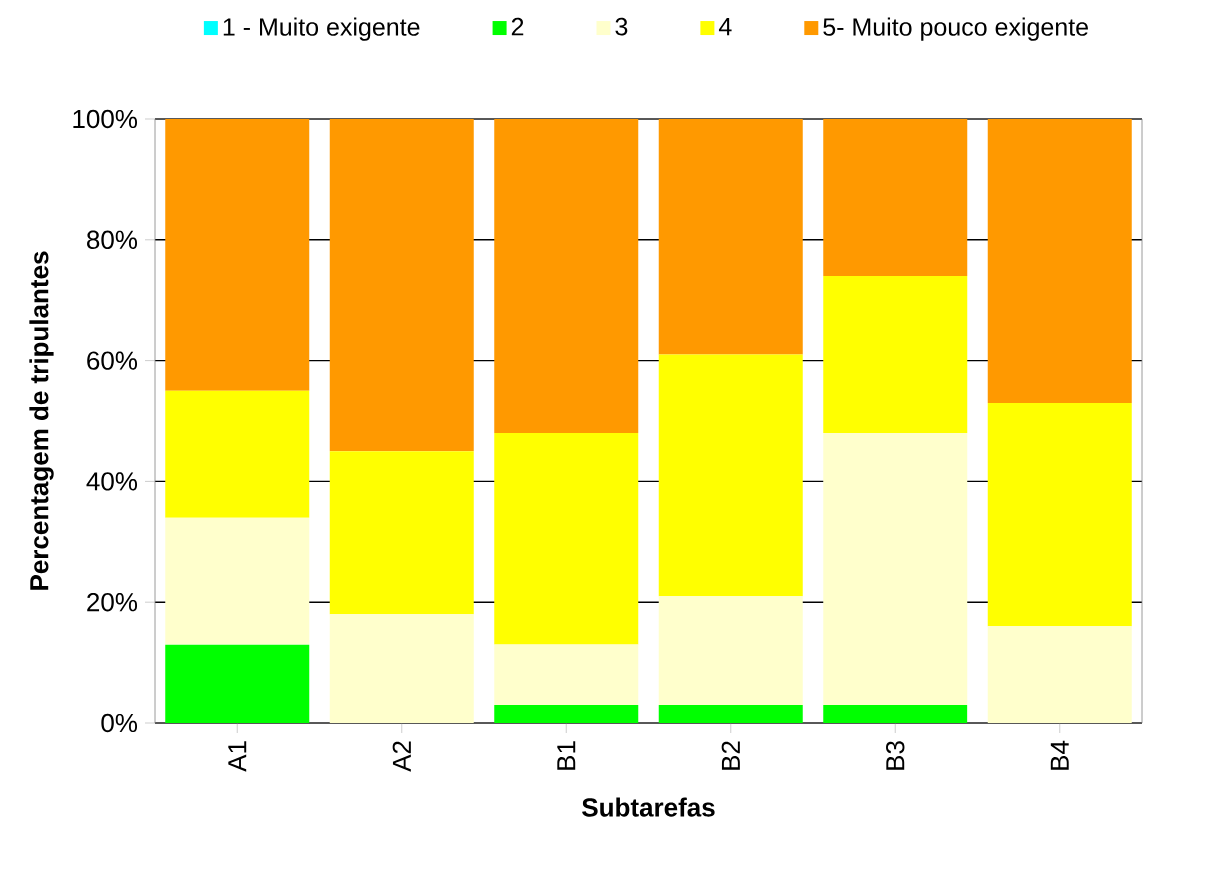  Describe the element at coordinates (566, 755) in the screenshot. I see `x-tick-label: B1` at that location.